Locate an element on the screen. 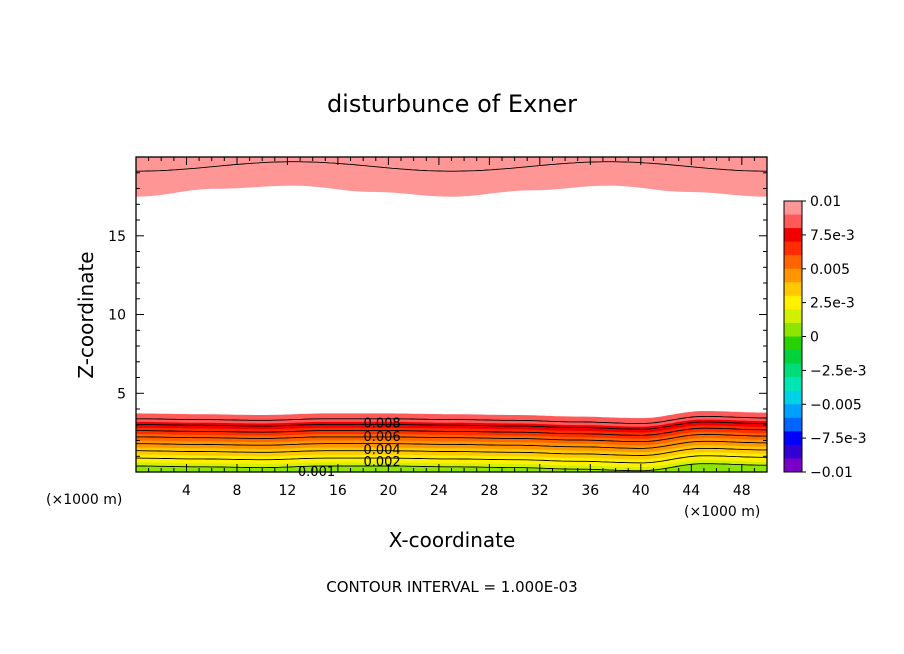  y-tick-label: 15 is located at coordinates (117, 237).